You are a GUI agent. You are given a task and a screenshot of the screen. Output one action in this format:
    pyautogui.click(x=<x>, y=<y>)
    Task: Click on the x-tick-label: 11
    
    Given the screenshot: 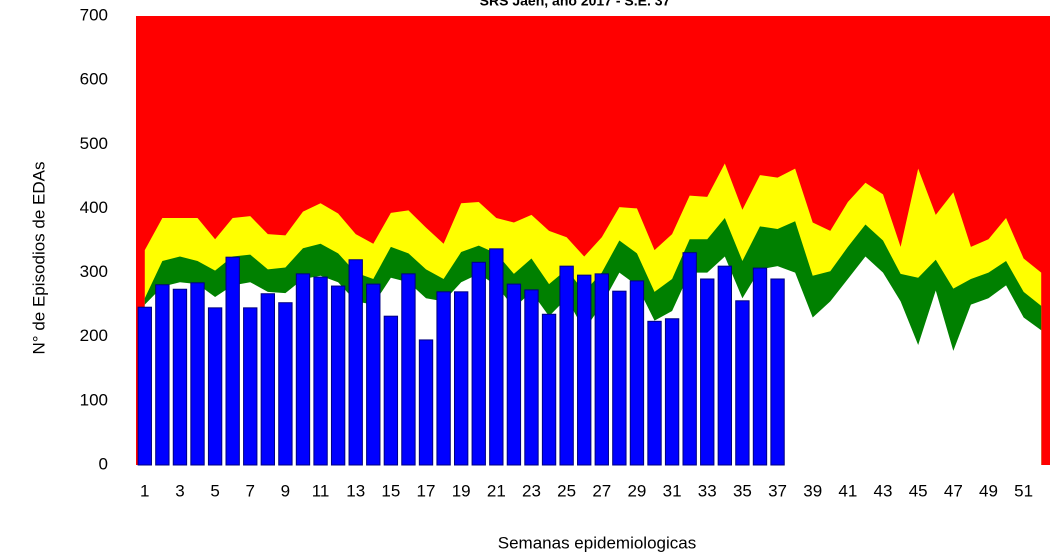 What is the action you would take?
    pyautogui.click(x=321, y=490)
    